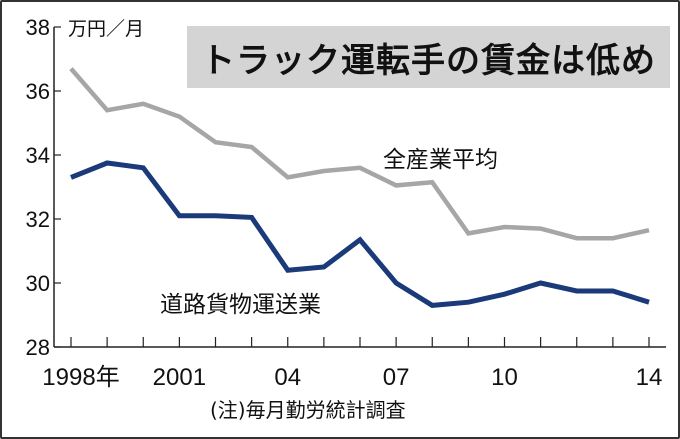 Image resolution: width=680 pixels, height=439 pixels. What do you see at coordinates (428, 60) in the screenshot?
I see `chart-title: トラック運転手の賃金は低め` at bounding box center [428, 60].